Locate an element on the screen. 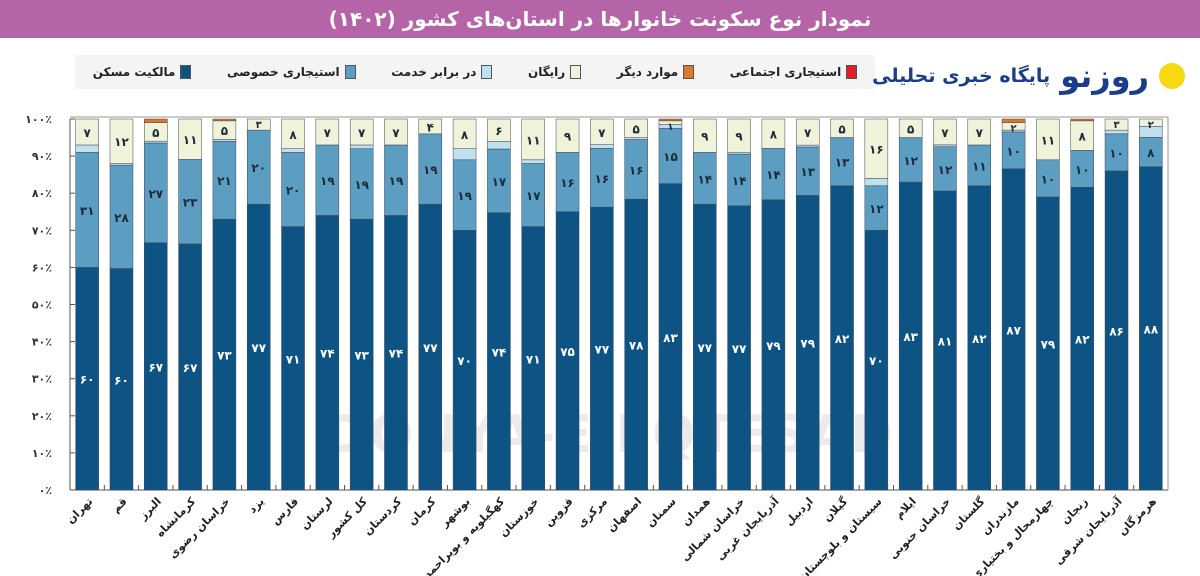 The height and width of the screenshot is (576, 1200). y-tick-label: ۰٪ is located at coordinates (45, 490).